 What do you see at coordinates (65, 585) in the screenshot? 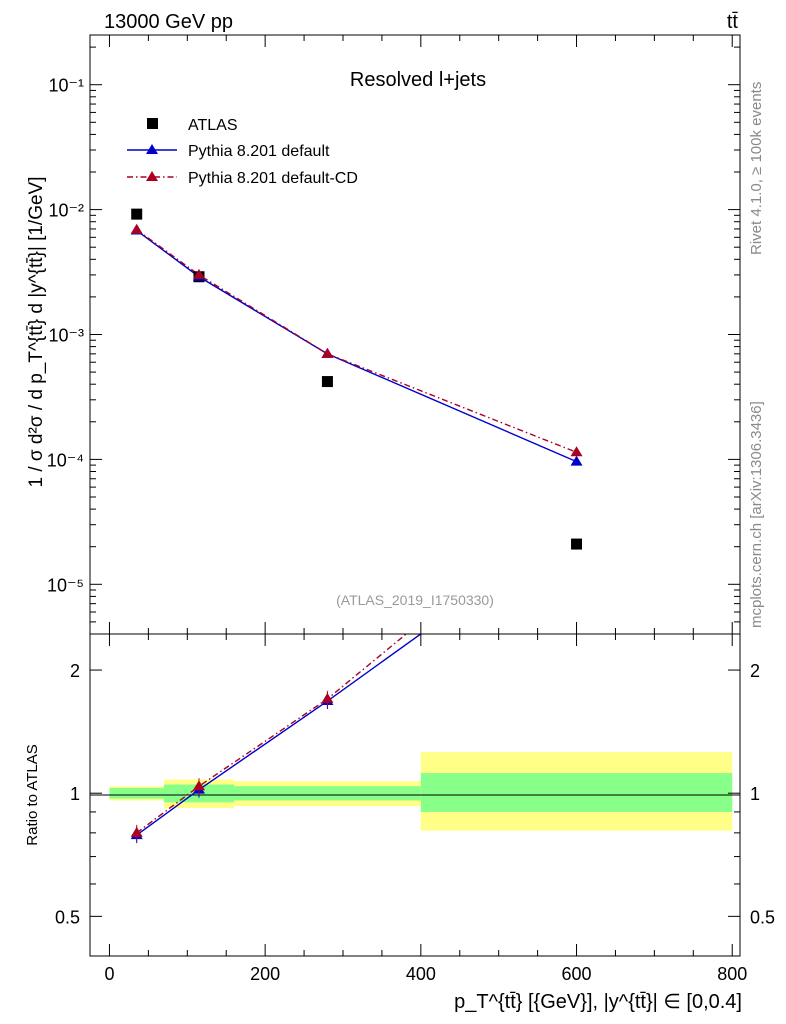
I see `main-y-tick-label: 10⁻⁵` at bounding box center [65, 585].